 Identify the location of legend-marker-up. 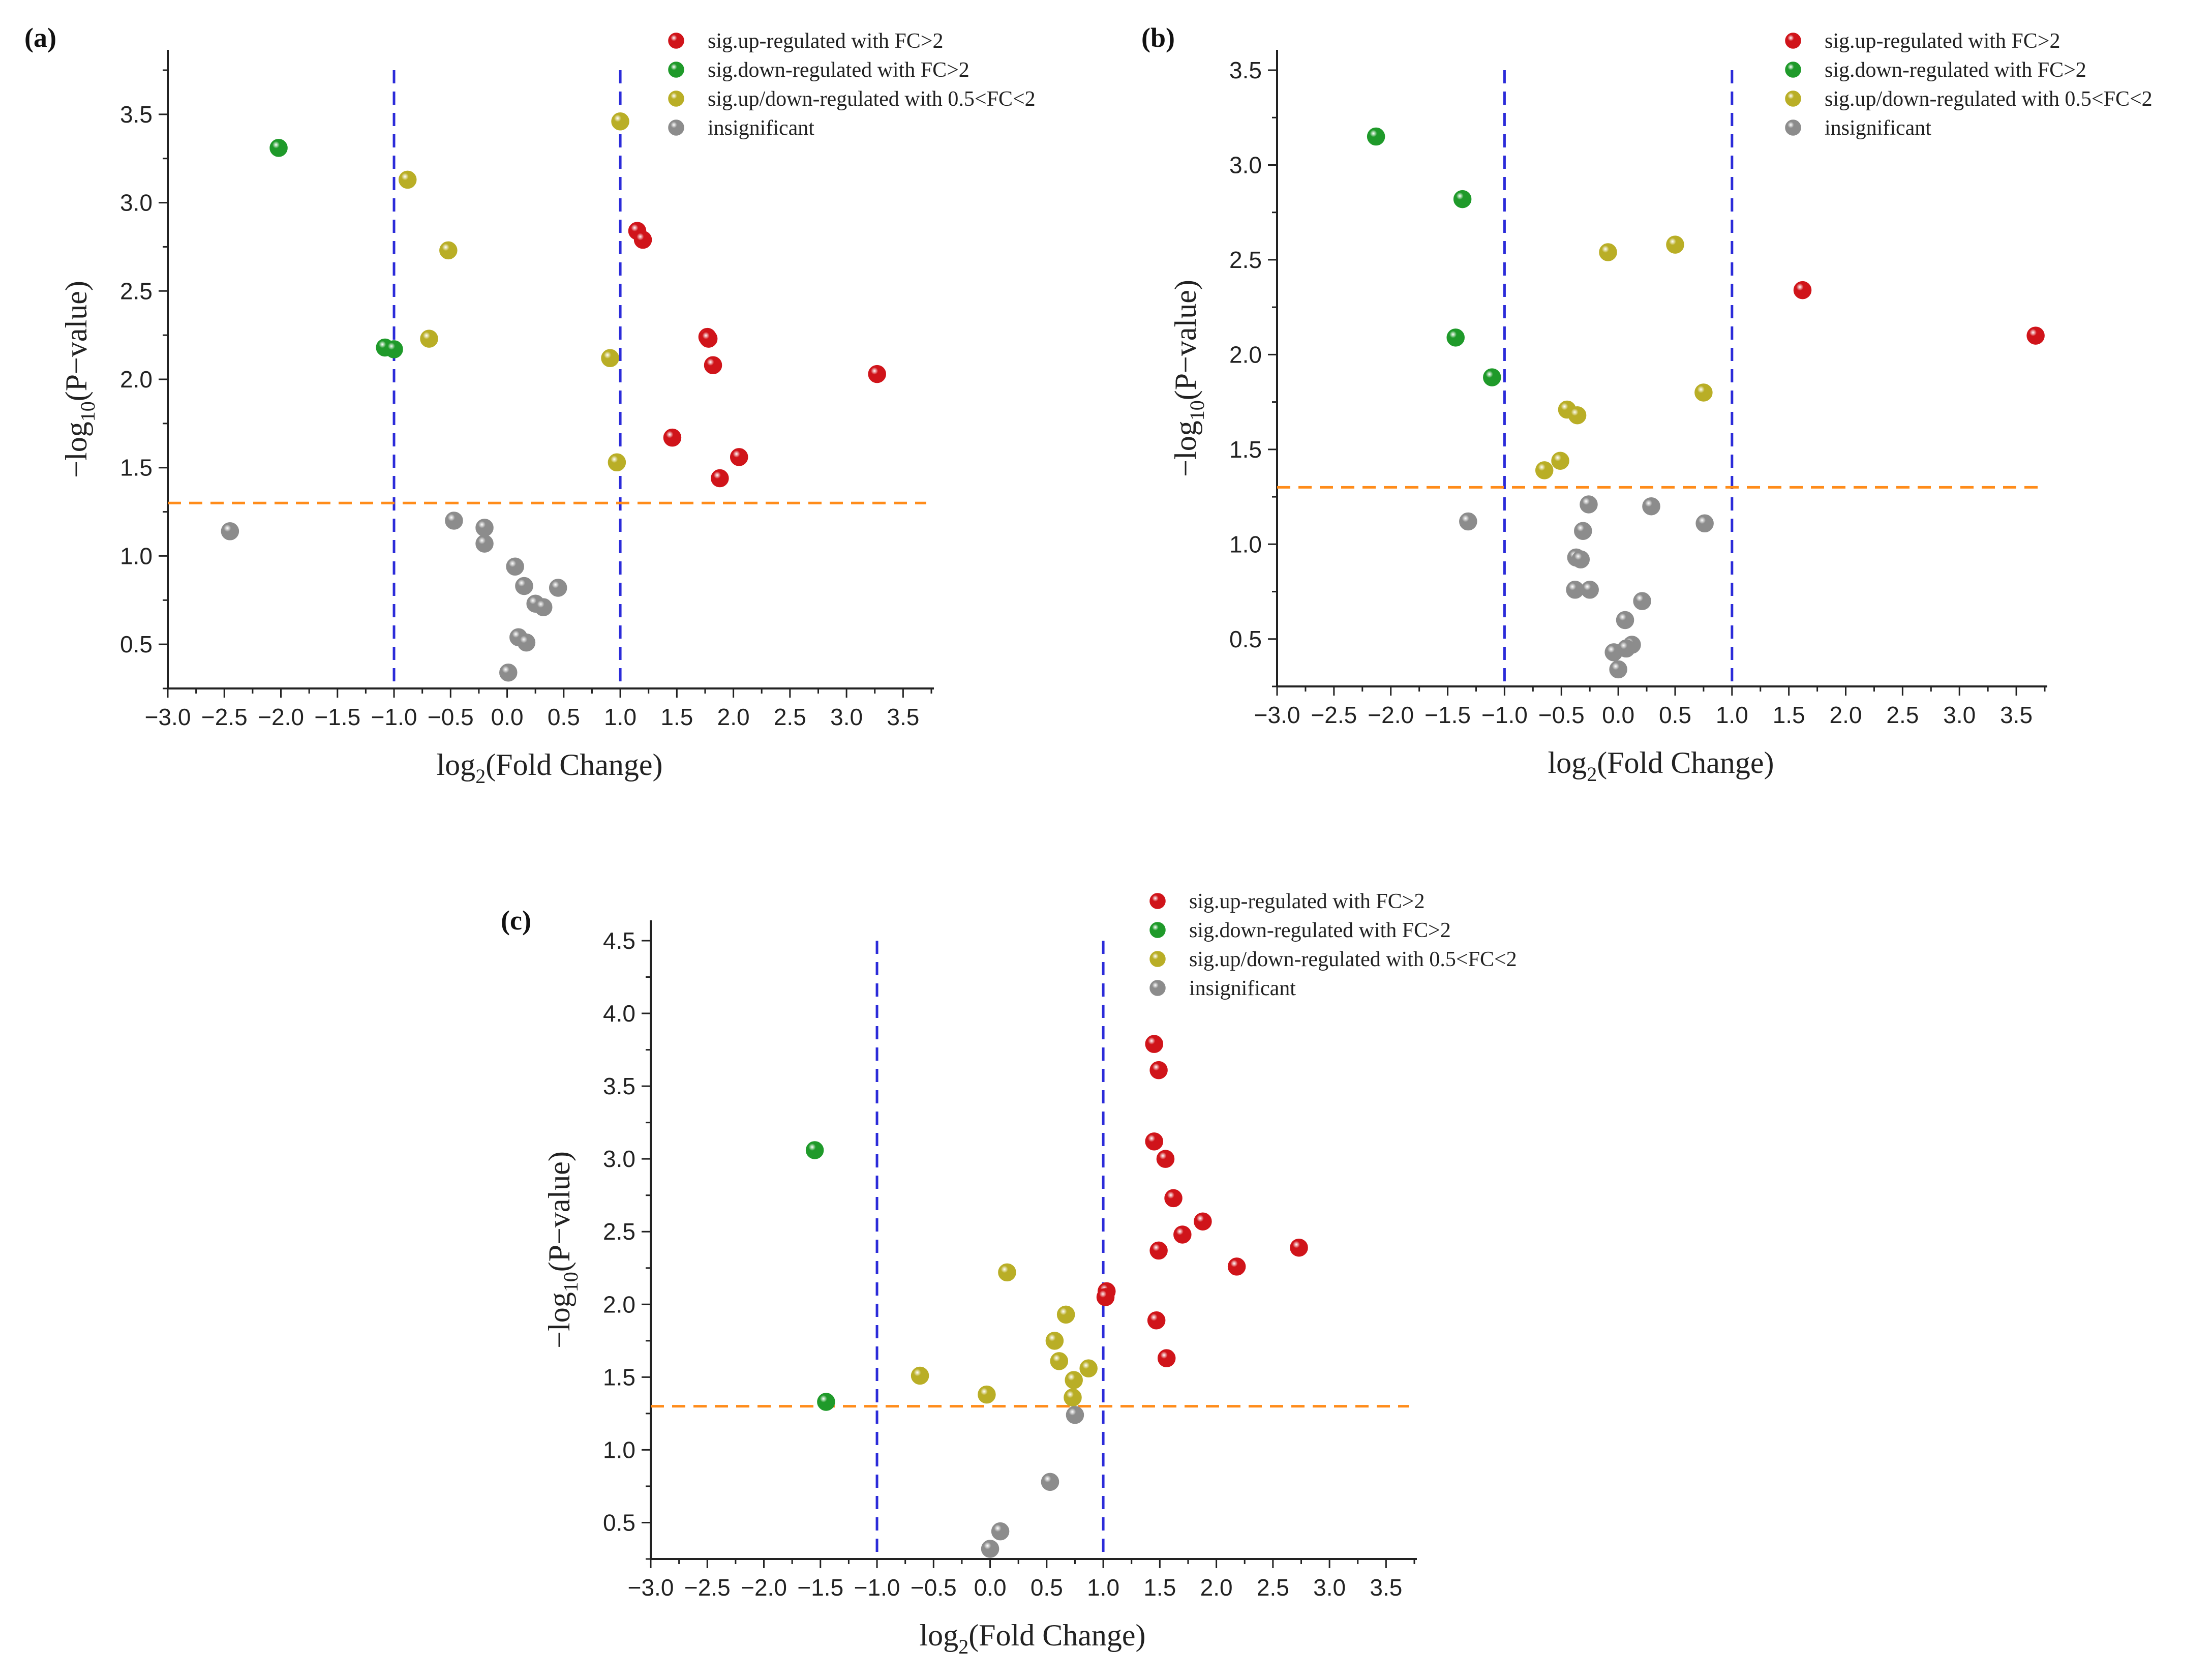
(1157, 901).